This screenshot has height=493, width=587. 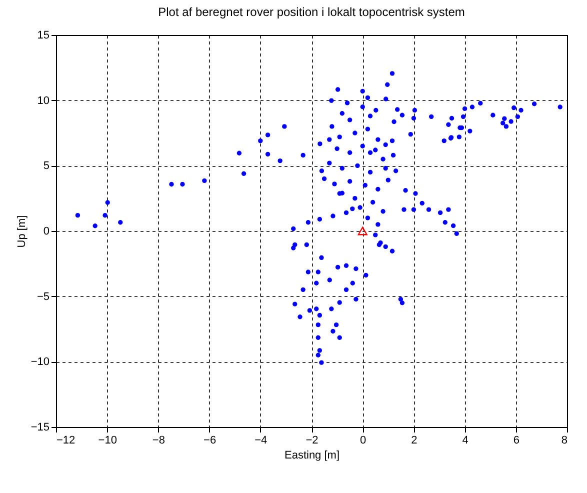 What do you see at coordinates (261, 440) in the screenshot?
I see `x-tick-label: −4` at bounding box center [261, 440].